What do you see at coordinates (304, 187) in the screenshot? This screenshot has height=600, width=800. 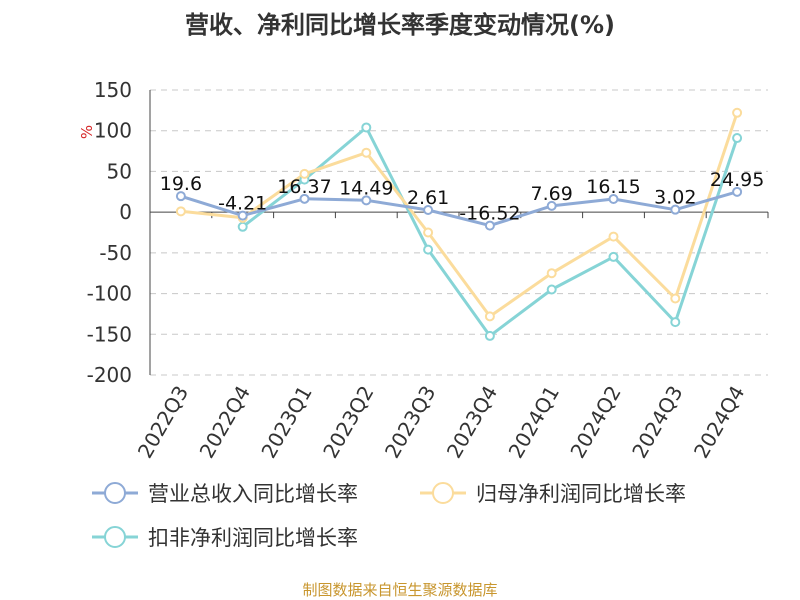 I see `data-label: 16.37` at bounding box center [304, 187].